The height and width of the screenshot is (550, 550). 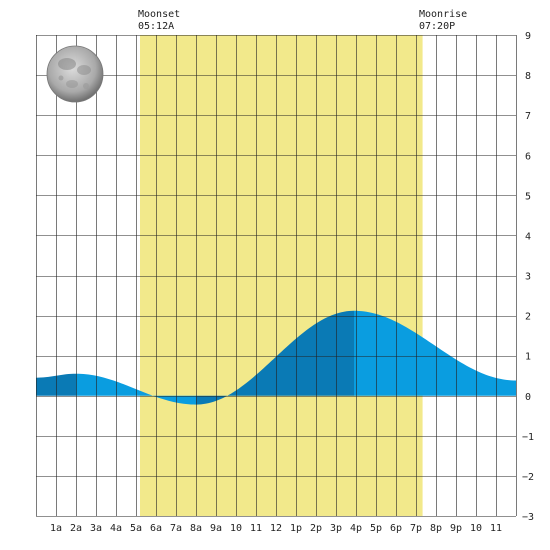 I want to click on y-tick-label: −1, so click(x=528, y=437).